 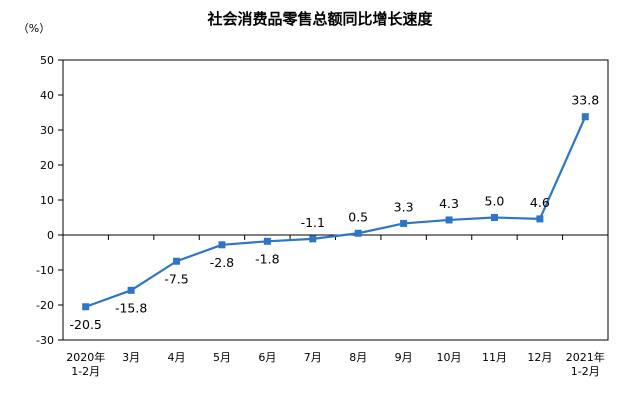 What do you see at coordinates (495, 201) in the screenshot?
I see `data-label: 5.0` at bounding box center [495, 201].